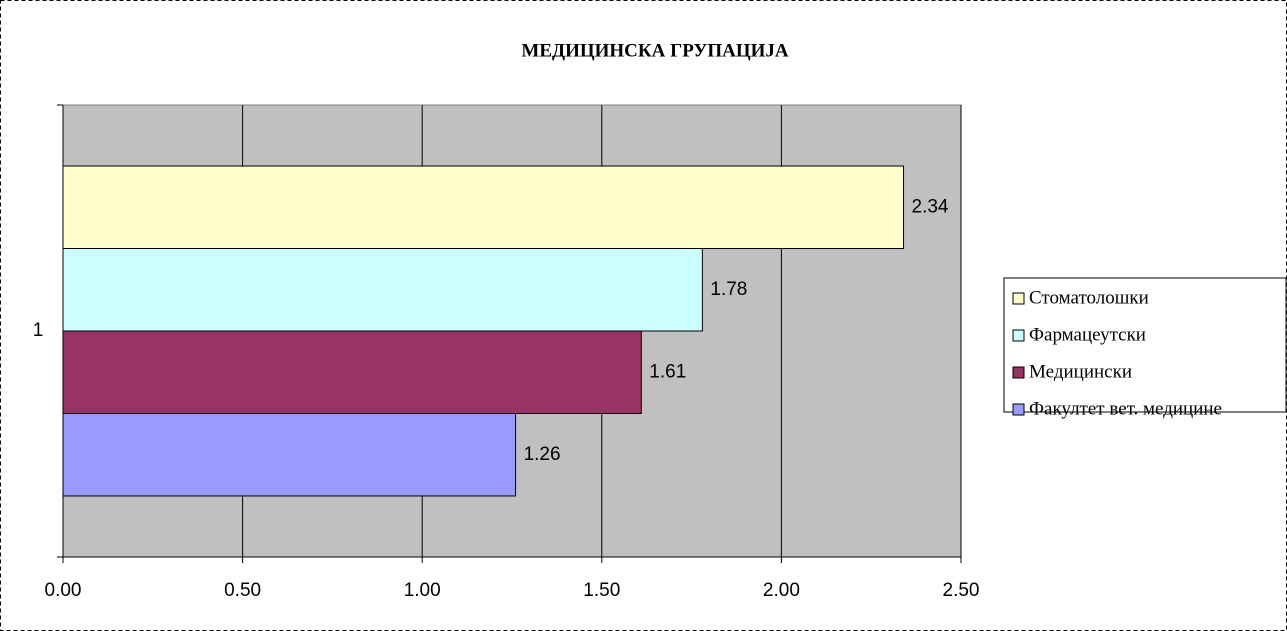  Describe the element at coordinates (1089, 297) in the screenshot. I see `legend-label: Стоматолошки` at that location.